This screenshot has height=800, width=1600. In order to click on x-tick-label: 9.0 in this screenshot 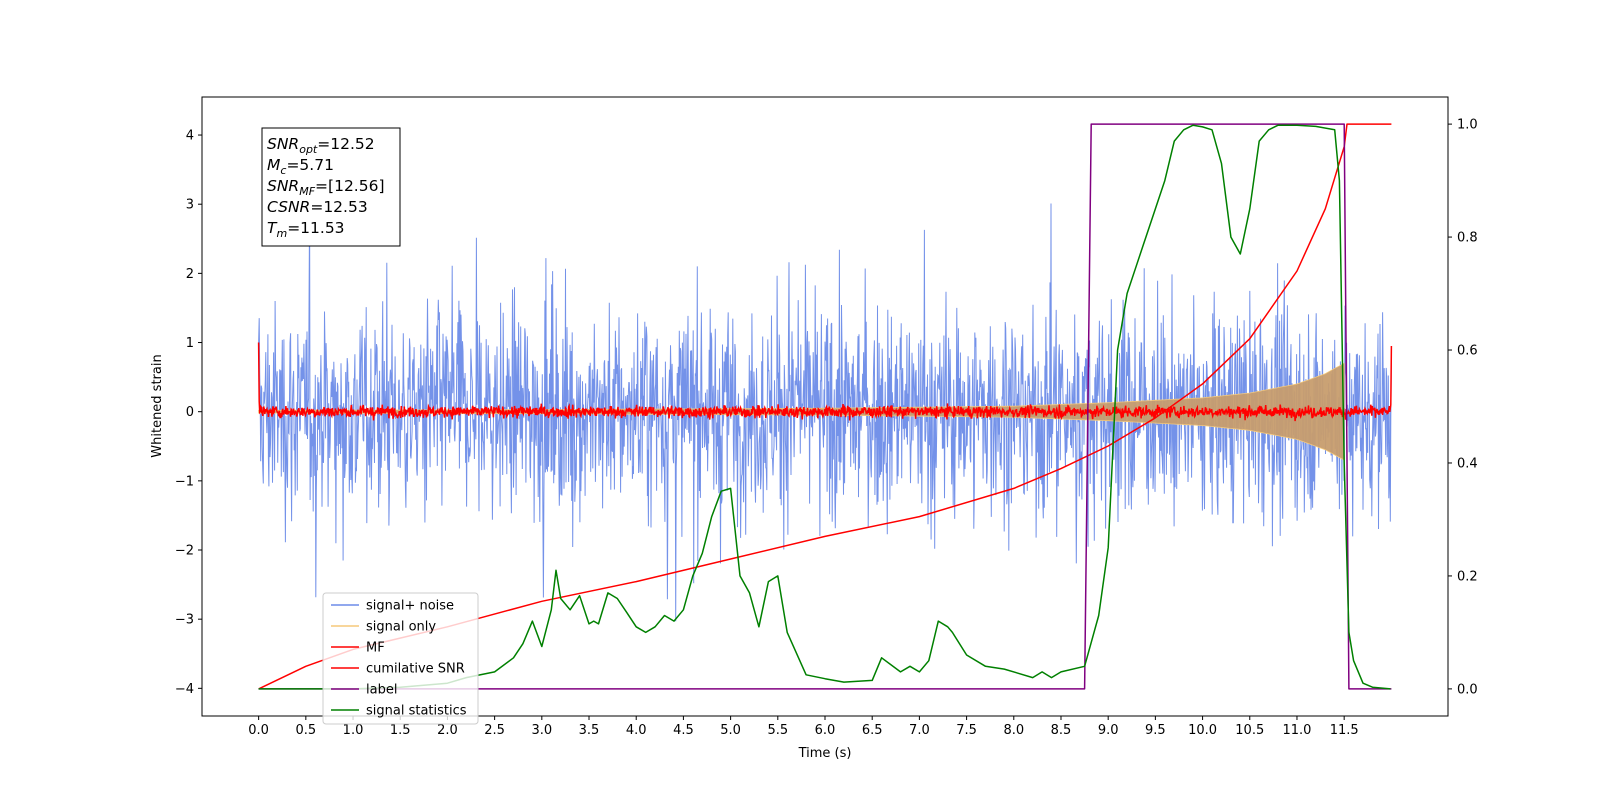, I will do `click(1108, 730)`.